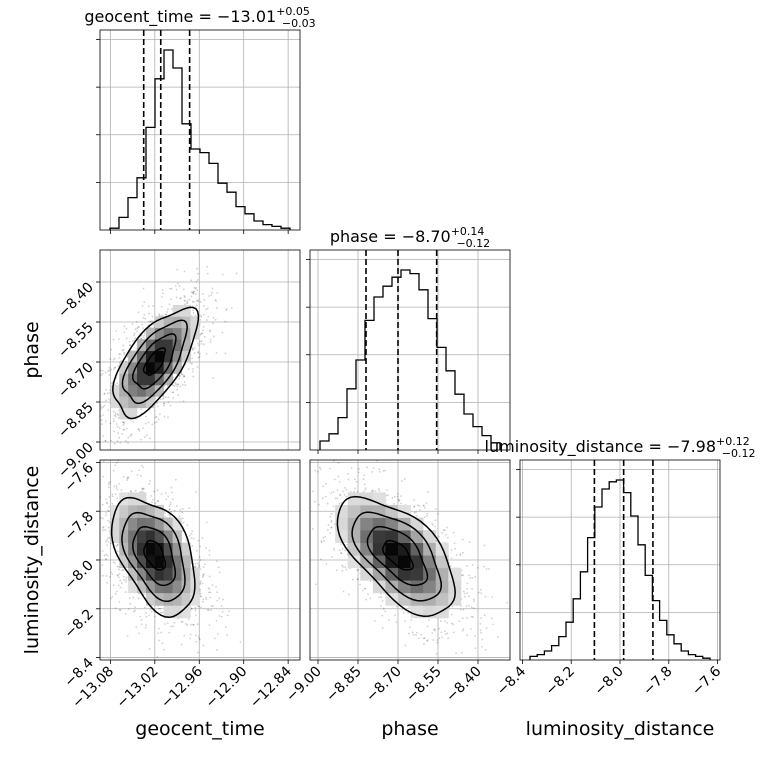 The height and width of the screenshot is (760, 760). I want to click on hist-panel-luminosity_distance, so click(620, 560).